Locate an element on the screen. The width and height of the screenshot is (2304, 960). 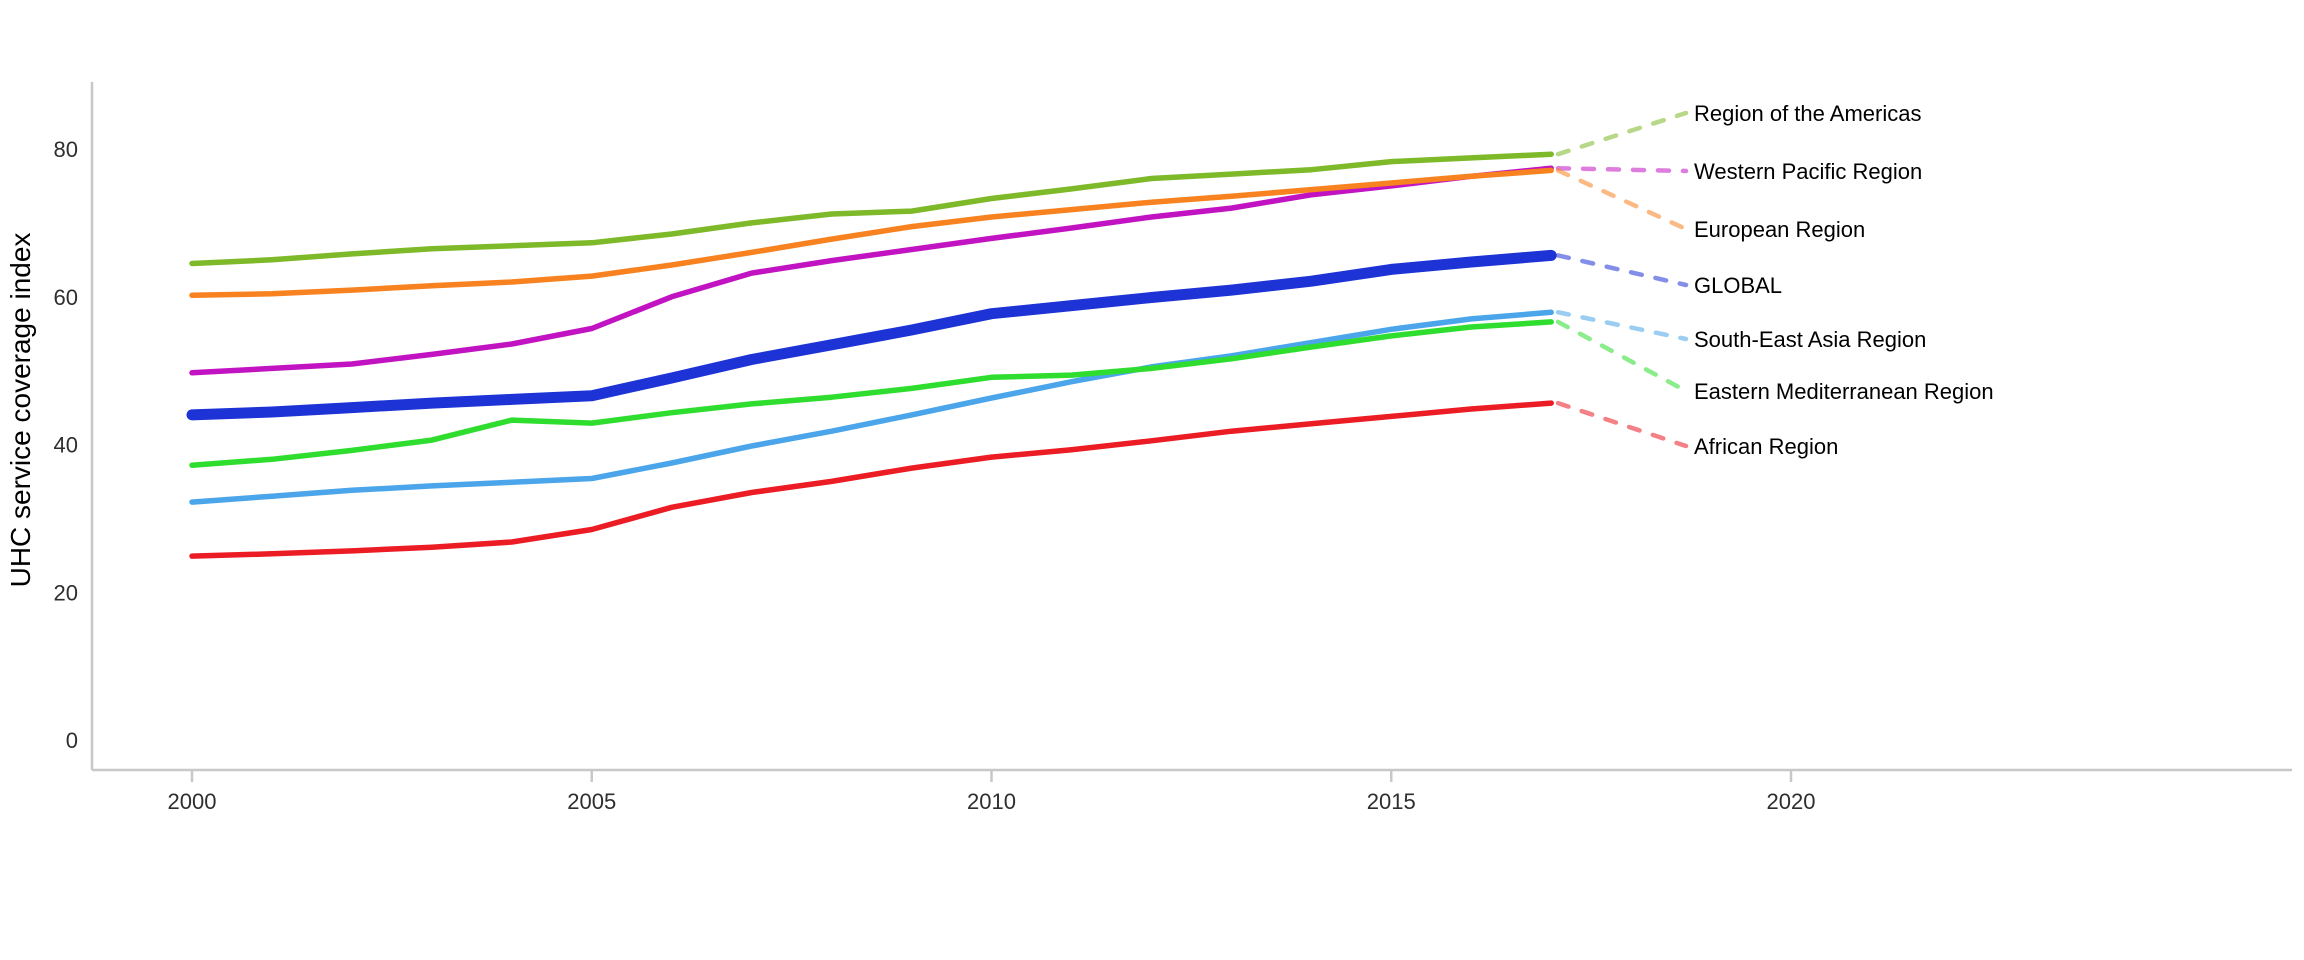
y-tick-label: 20 is located at coordinates (66, 592).